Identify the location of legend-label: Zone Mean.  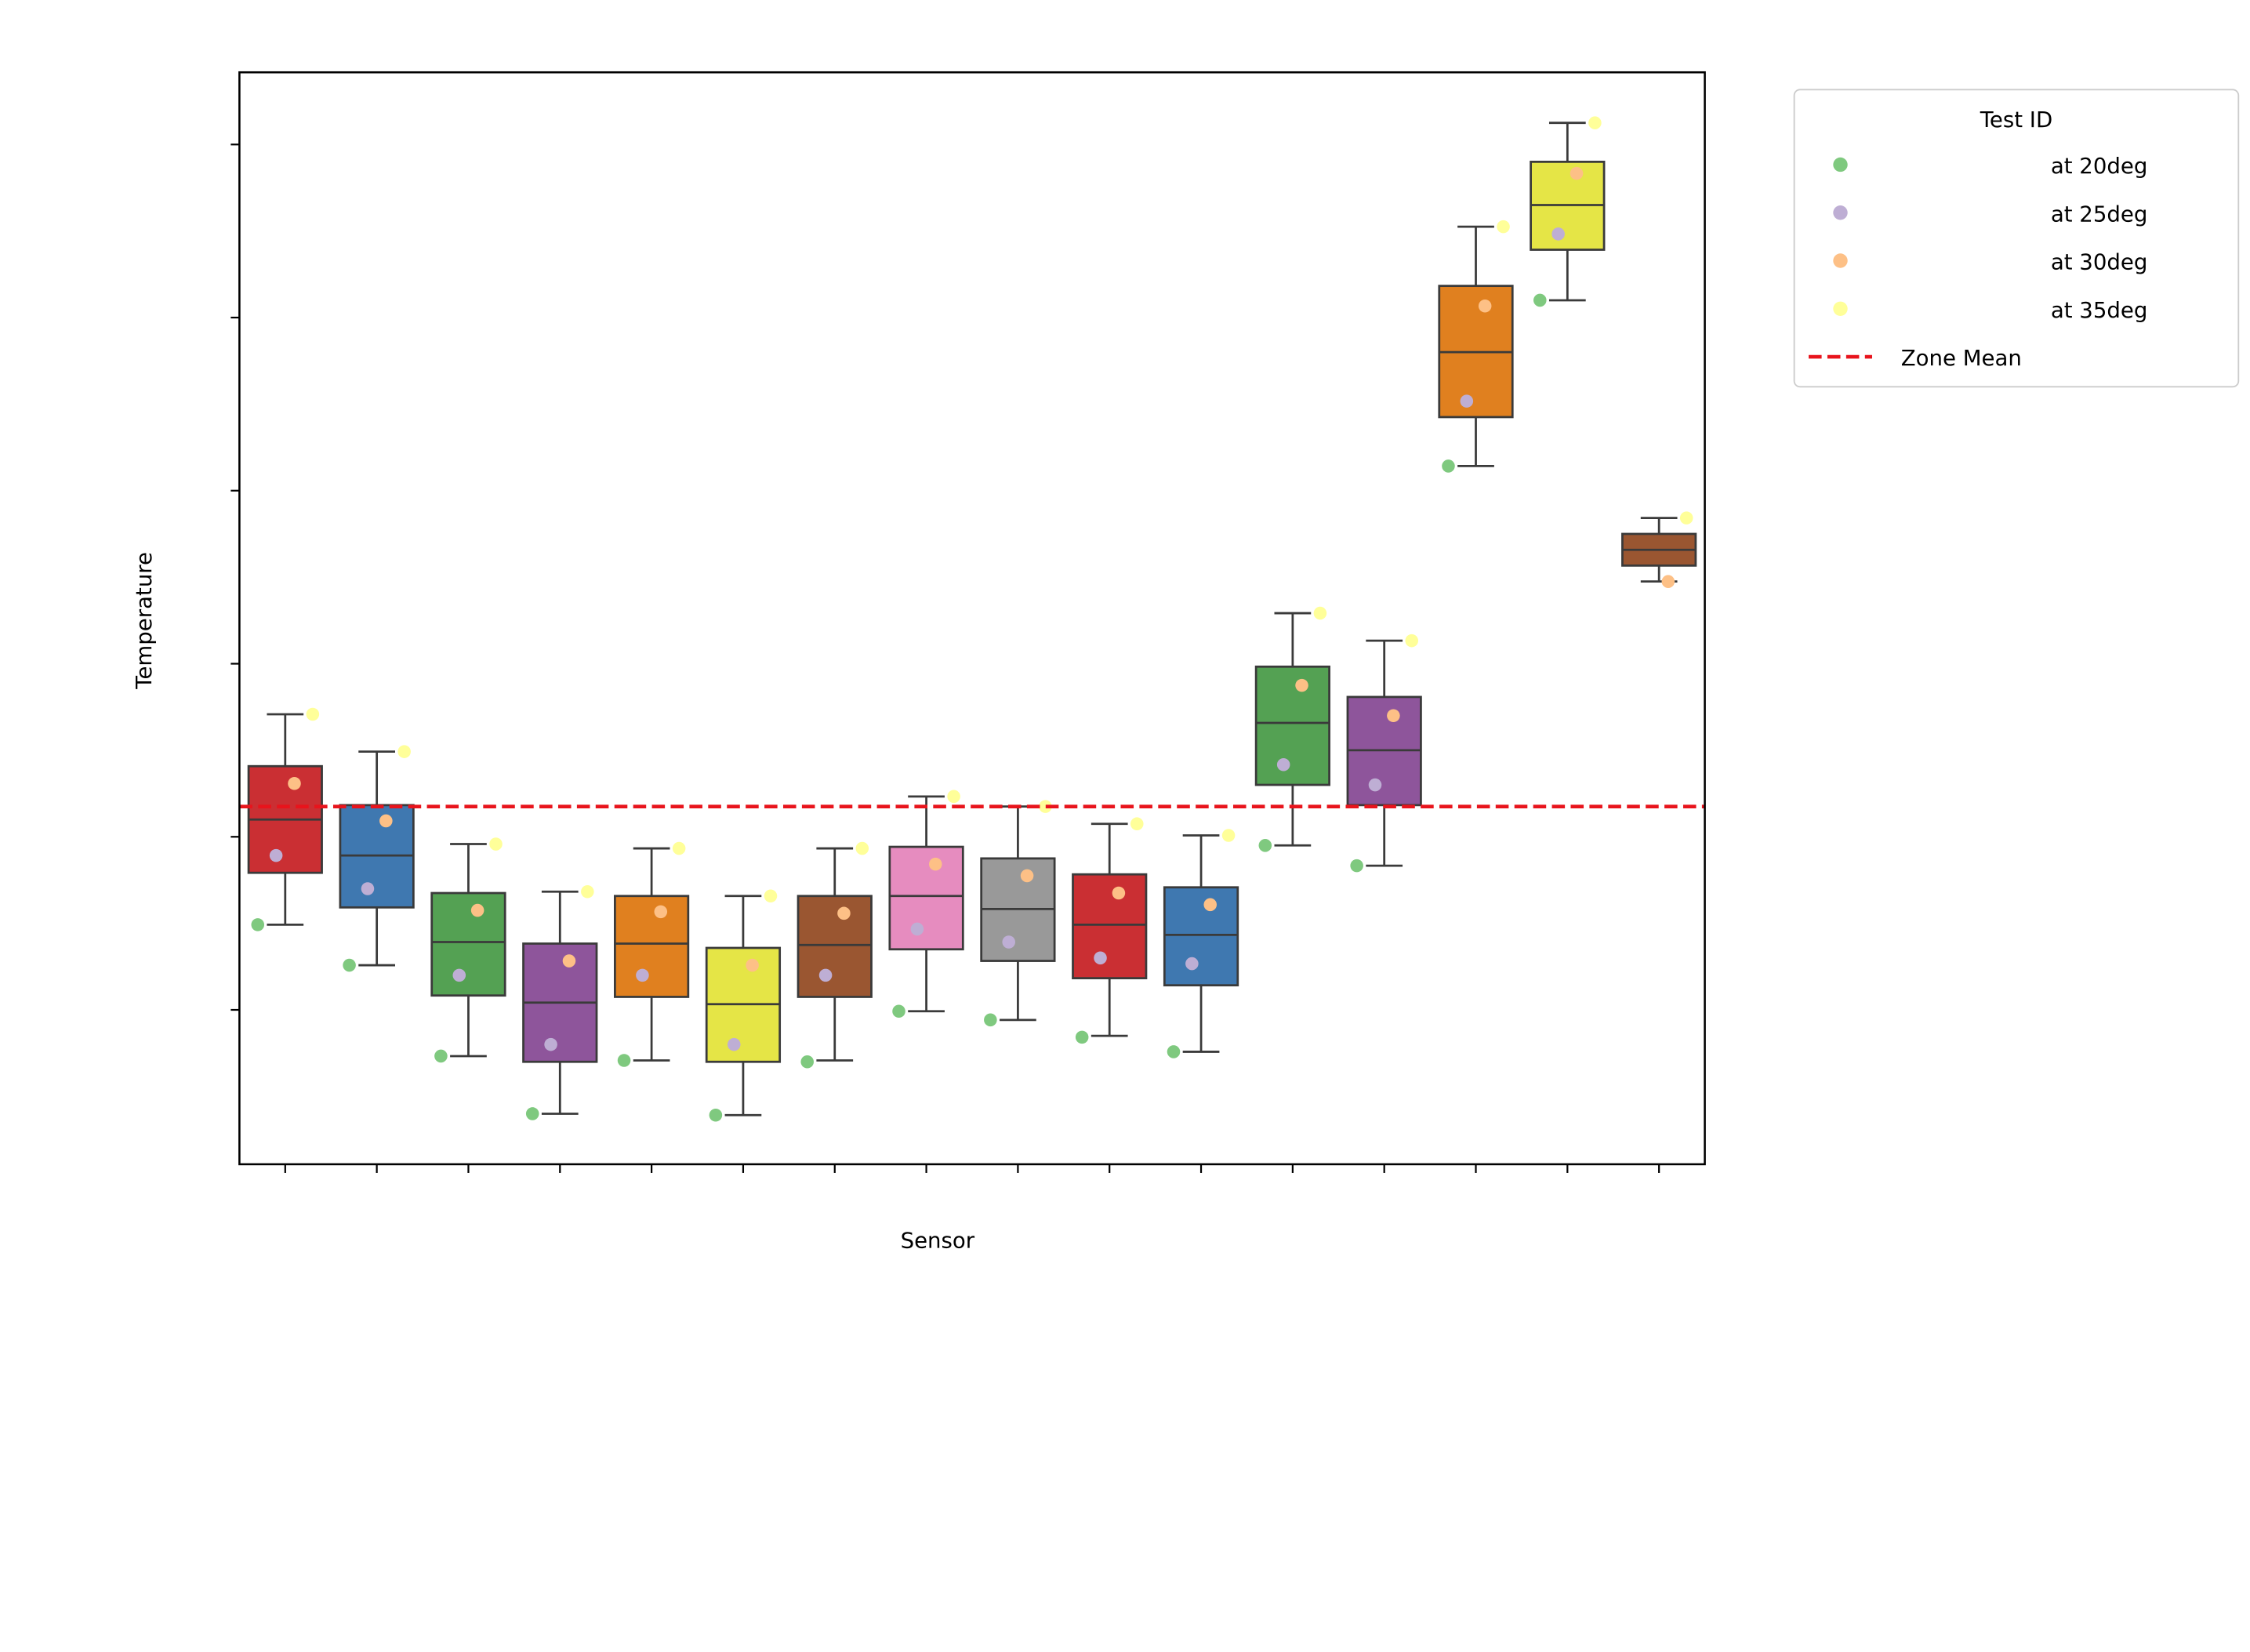
(1961, 358).